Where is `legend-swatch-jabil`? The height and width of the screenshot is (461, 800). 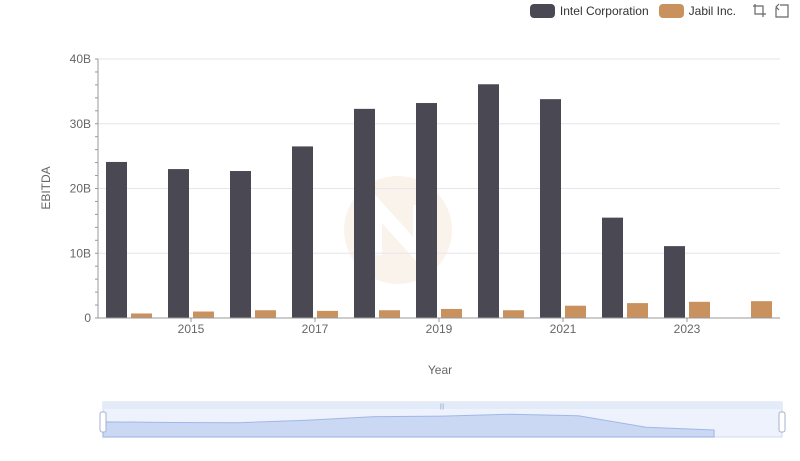 legend-swatch-jabil is located at coordinates (671, 11).